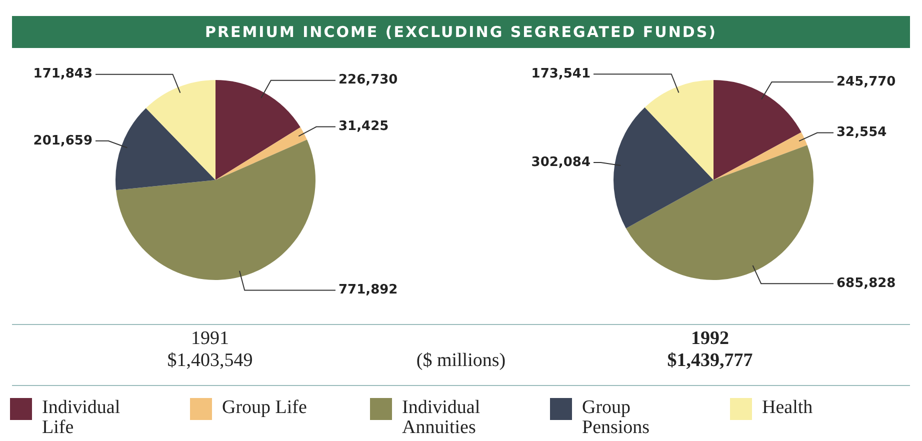 Image resolution: width=922 pixels, height=441 pixels. What do you see at coordinates (265, 407) in the screenshot?
I see `legend-label: Group Life` at bounding box center [265, 407].